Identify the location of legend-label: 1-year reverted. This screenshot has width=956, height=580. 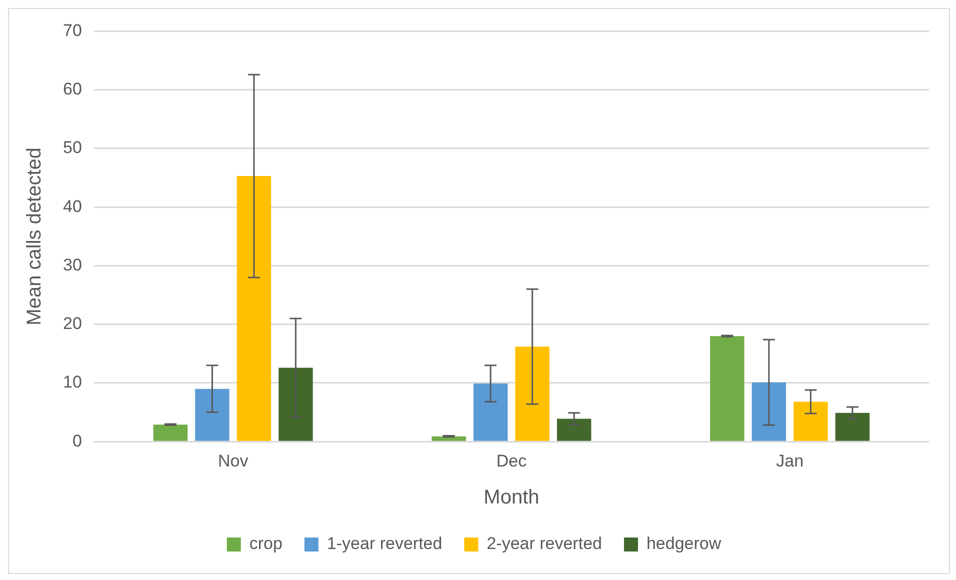
(384, 544).